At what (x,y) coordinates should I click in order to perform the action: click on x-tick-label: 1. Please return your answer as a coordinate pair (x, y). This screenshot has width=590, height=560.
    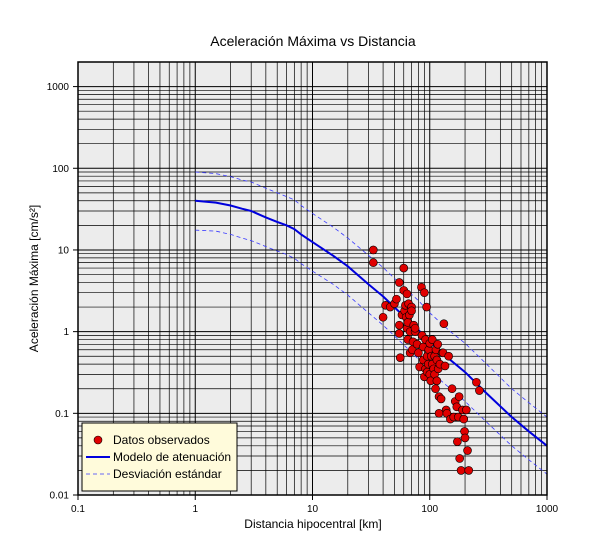
    Looking at the image, I should click on (195, 509).